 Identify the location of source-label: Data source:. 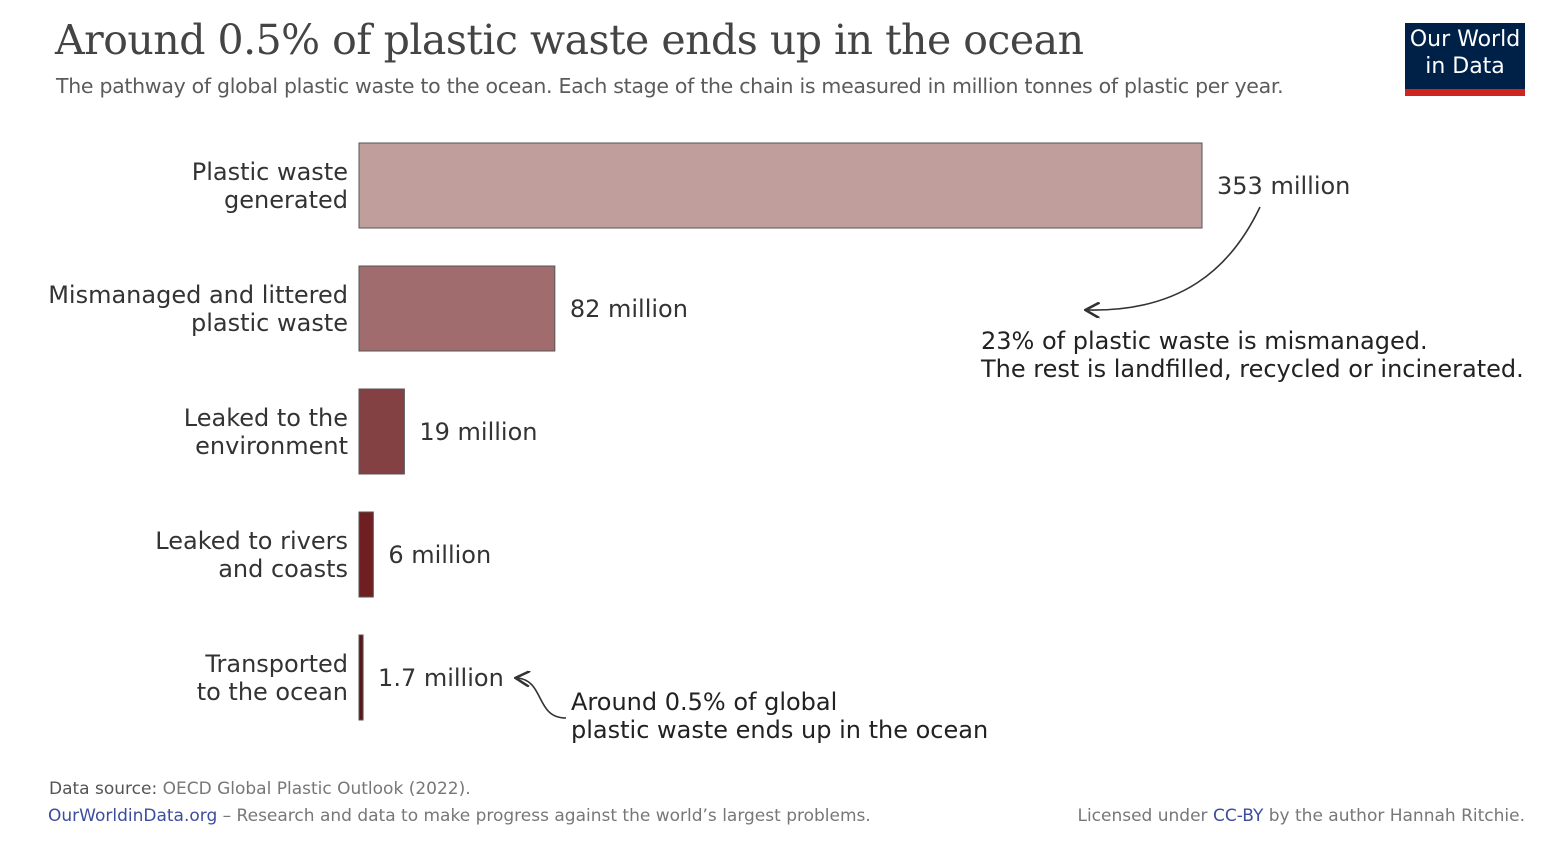
(103, 789).